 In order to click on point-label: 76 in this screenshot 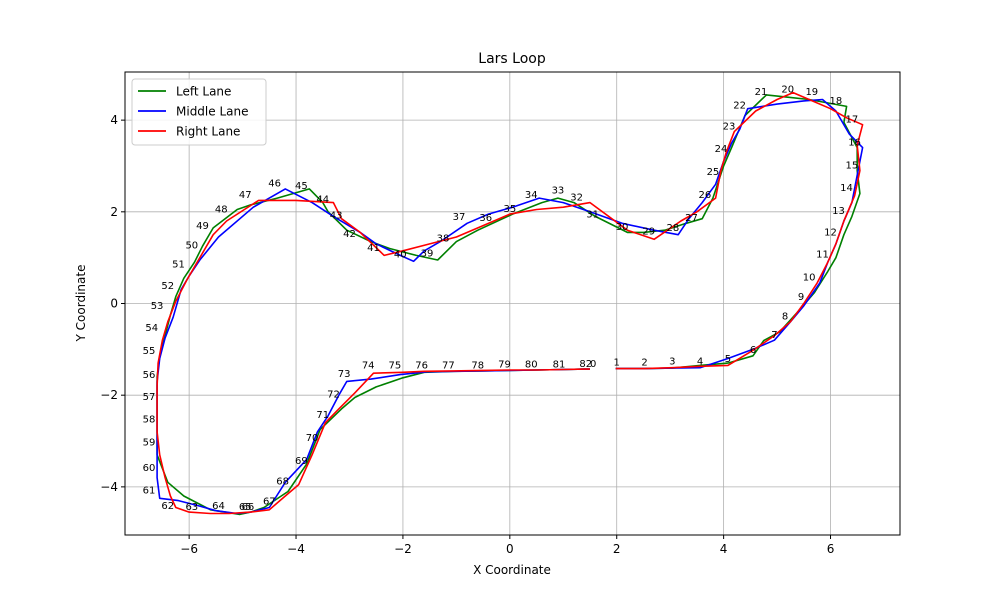, I will do `click(421, 366)`.